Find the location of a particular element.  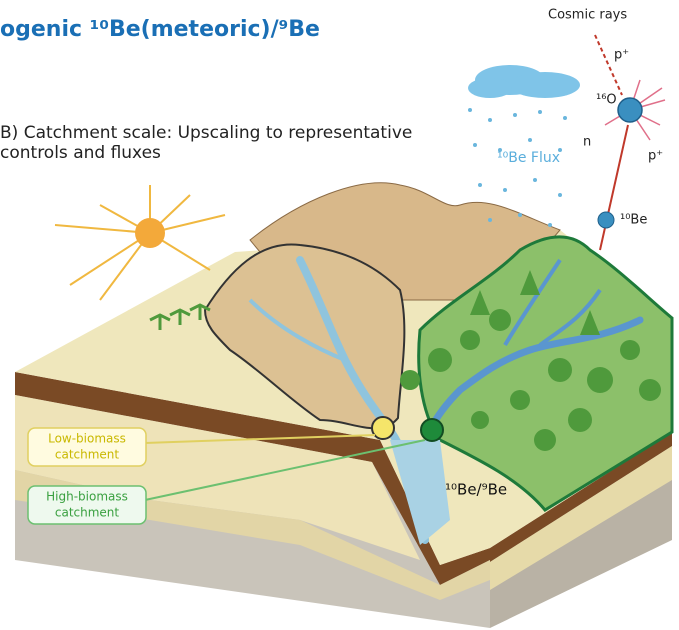

cloud is located at coordinates (524, 81).